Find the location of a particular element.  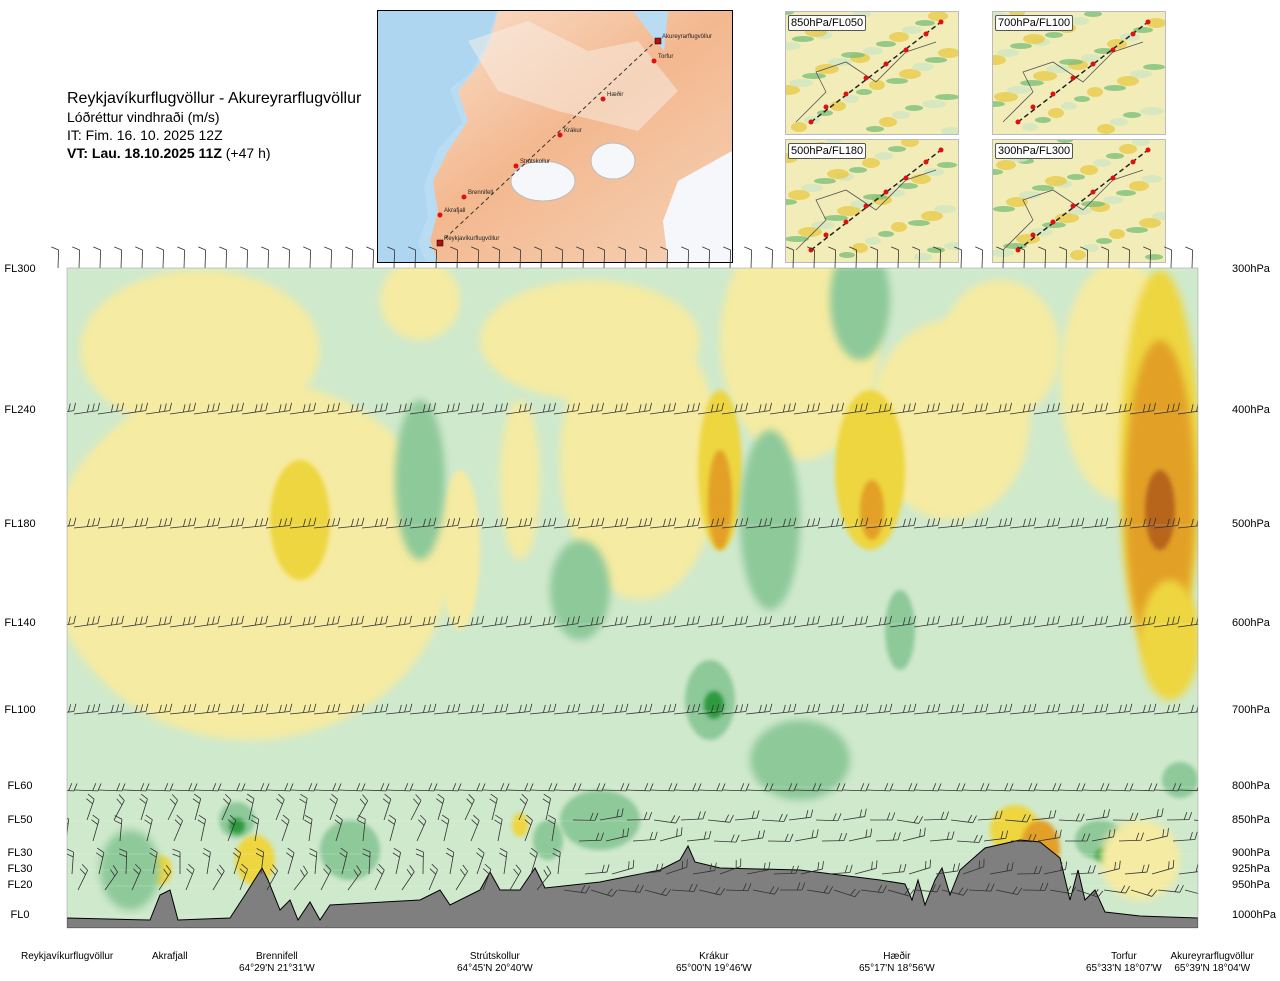

pressure-tick-label: 850hPa is located at coordinates (1251, 820).